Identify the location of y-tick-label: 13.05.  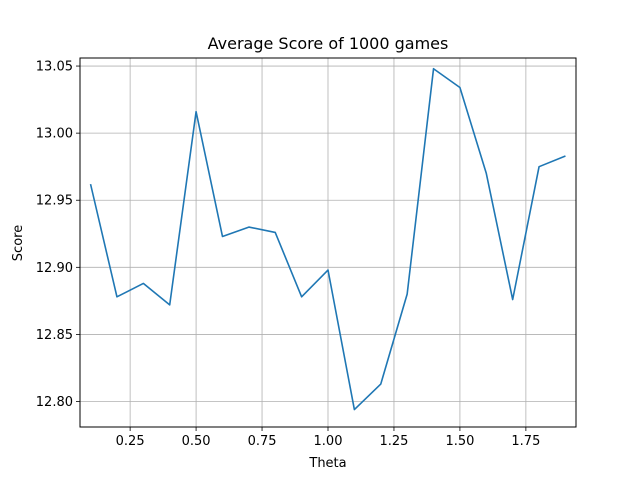
(54, 67).